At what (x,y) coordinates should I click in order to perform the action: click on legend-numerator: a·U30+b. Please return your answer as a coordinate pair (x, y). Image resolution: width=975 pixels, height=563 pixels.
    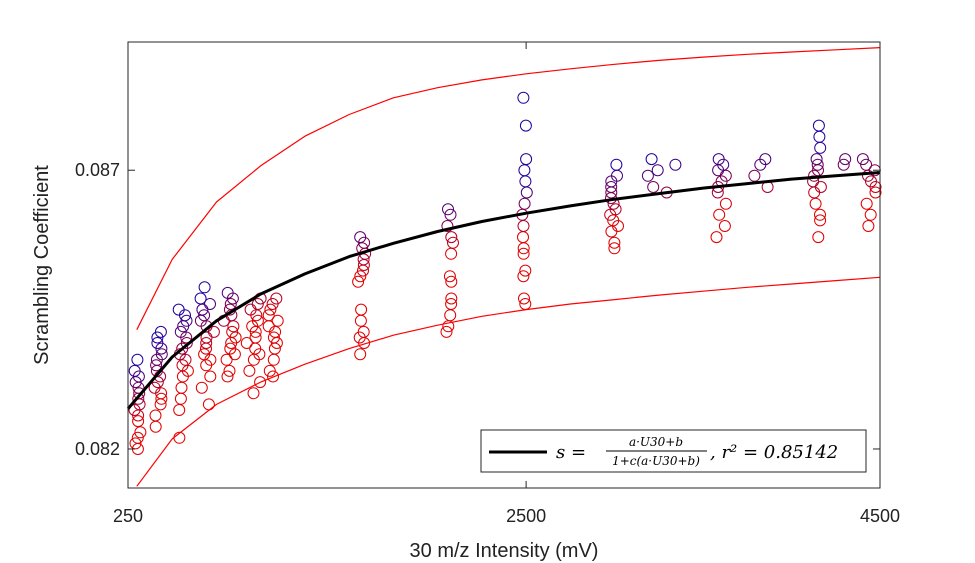
    Looking at the image, I should click on (656, 442).